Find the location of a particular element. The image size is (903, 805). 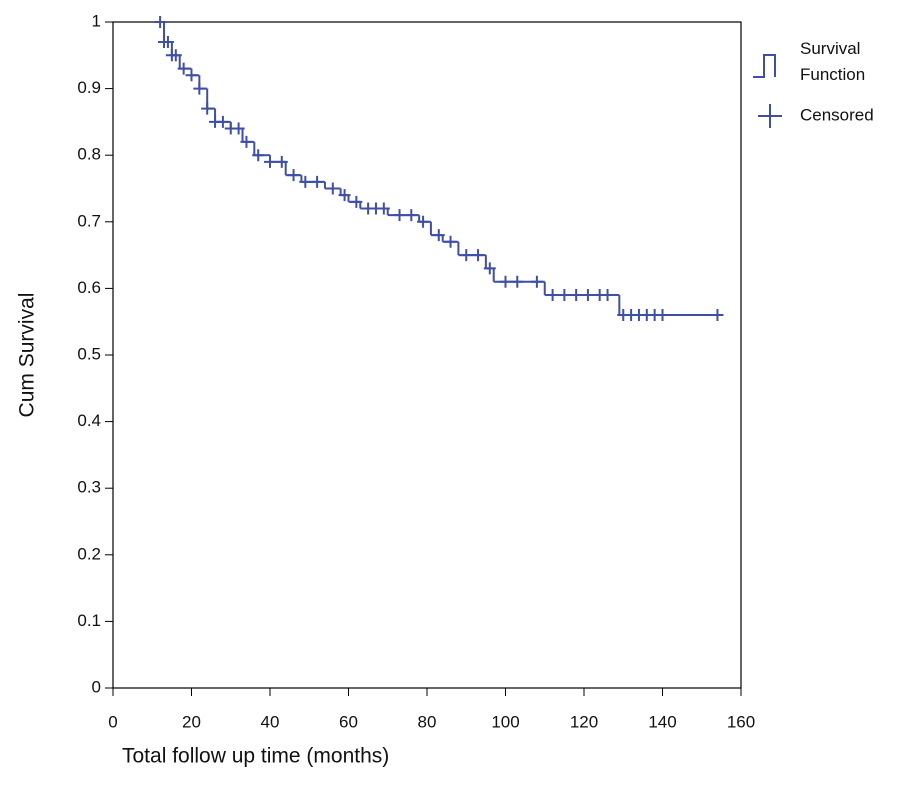

legend-censored-icon is located at coordinates (770, 116).